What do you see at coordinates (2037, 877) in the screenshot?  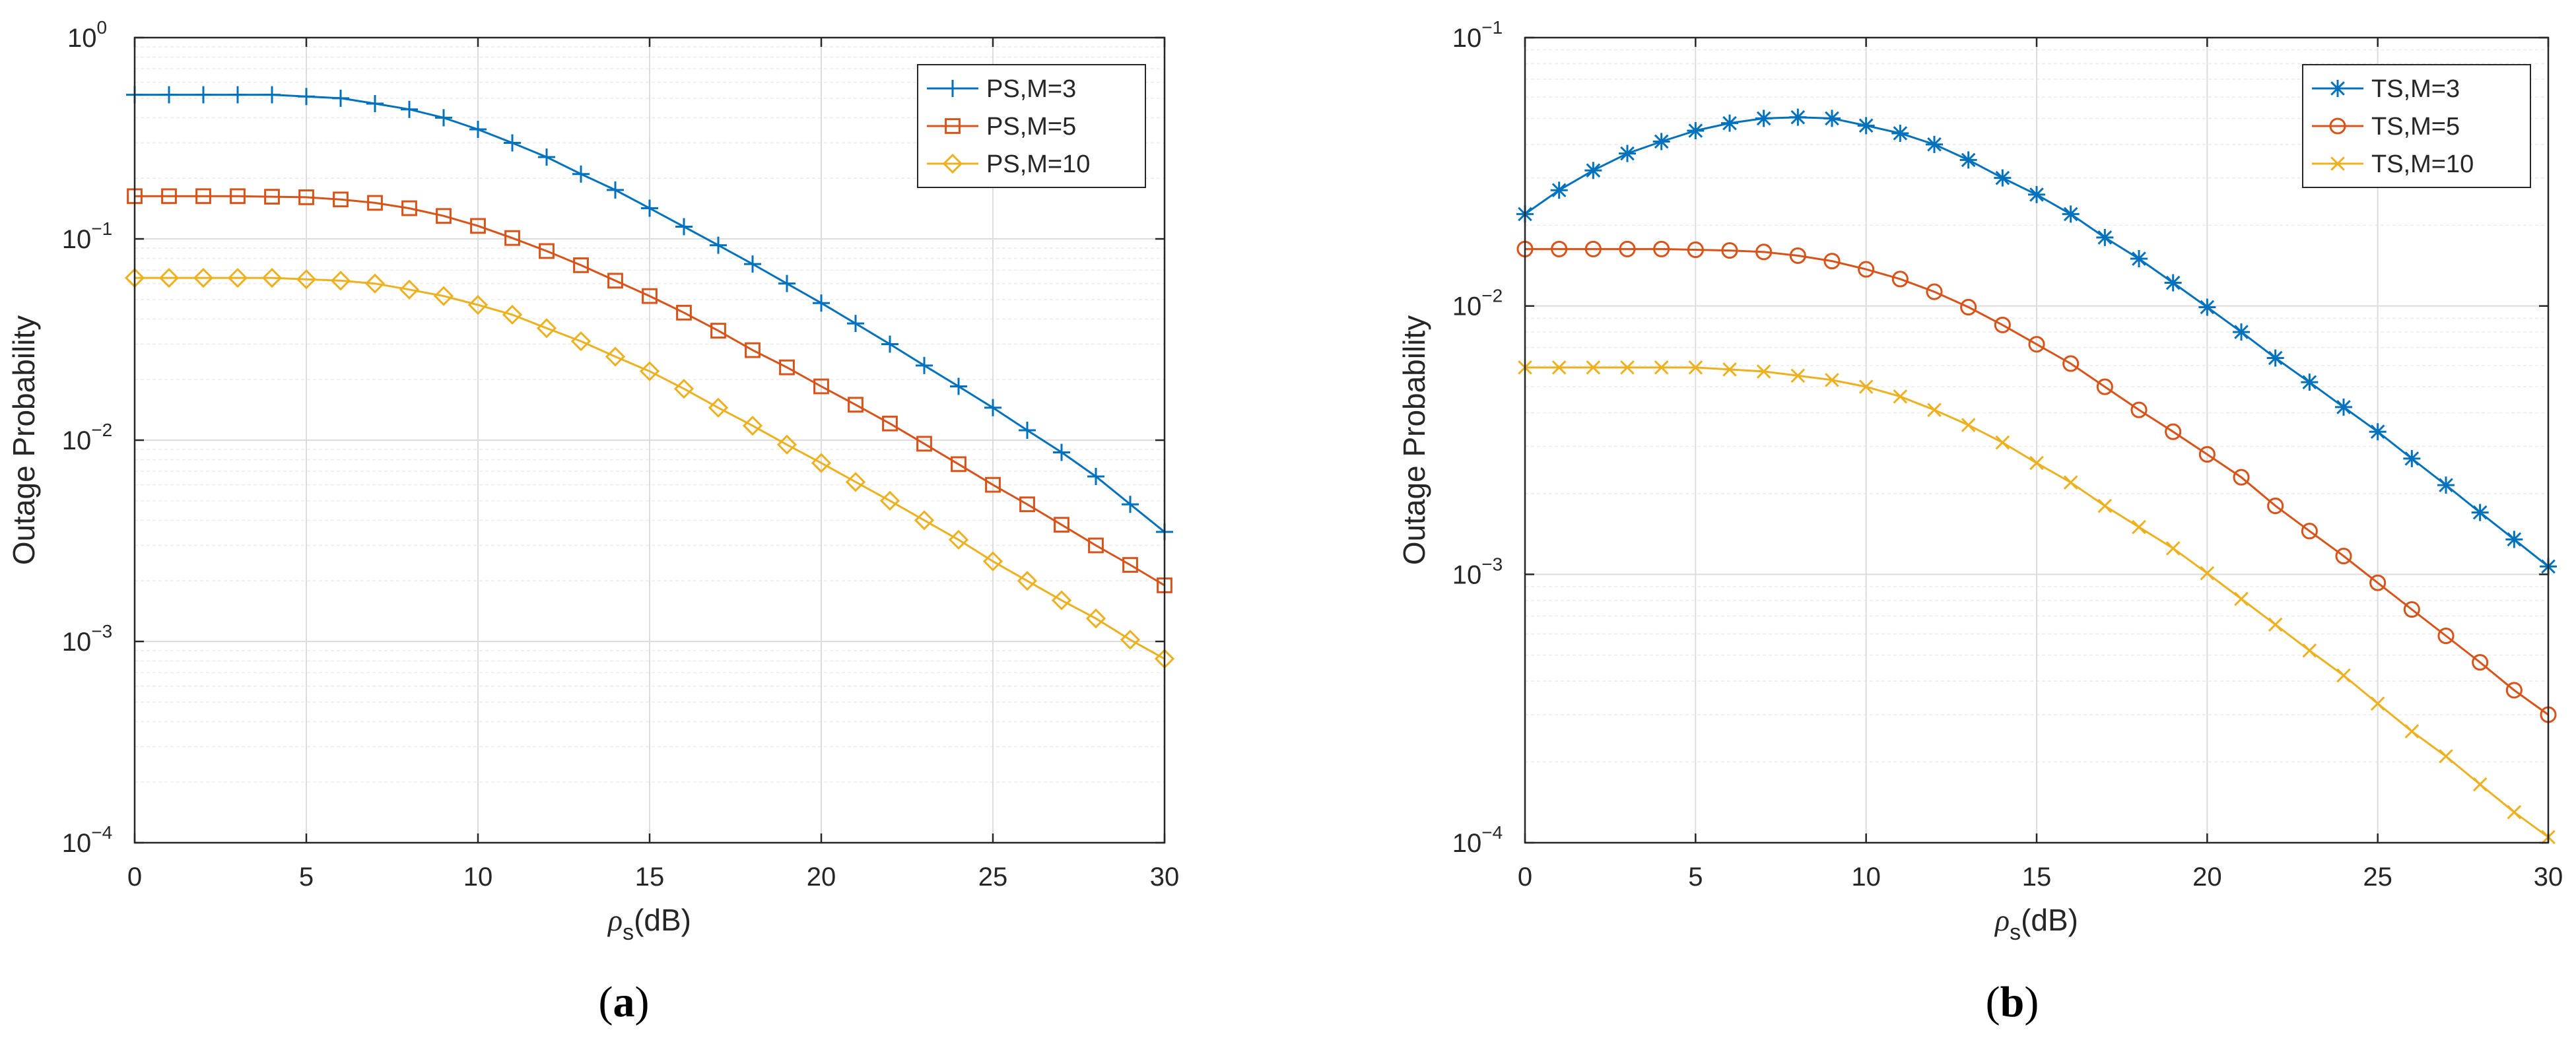 I see `x-tick-label: 15` at bounding box center [2037, 877].